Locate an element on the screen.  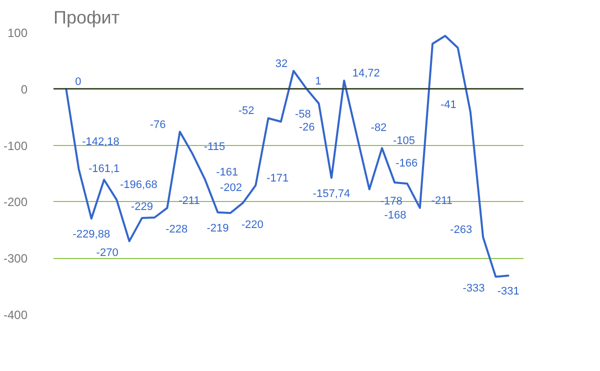
data-label: 0 is located at coordinates (78, 82).